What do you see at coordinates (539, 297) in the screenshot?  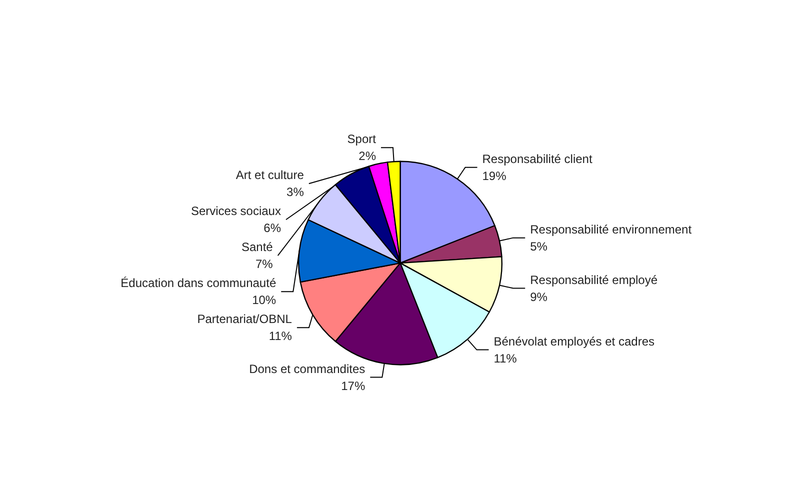 I see `data-label: 9%` at bounding box center [539, 297].